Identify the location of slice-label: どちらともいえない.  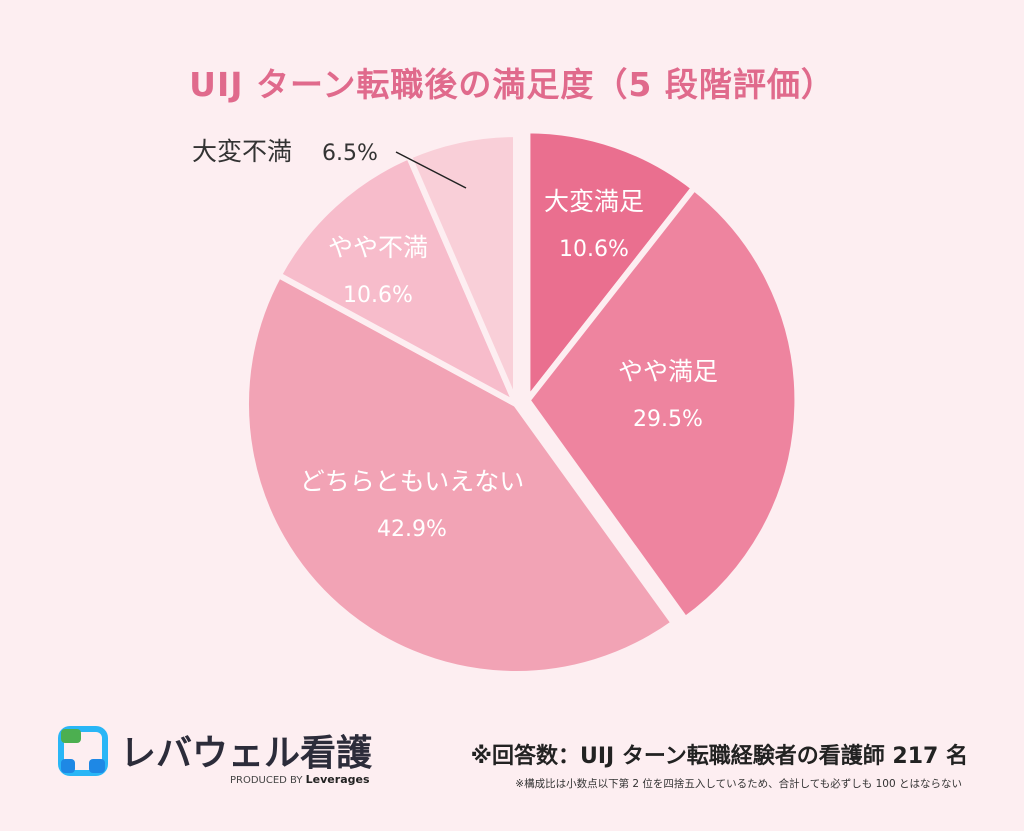
(412, 481).